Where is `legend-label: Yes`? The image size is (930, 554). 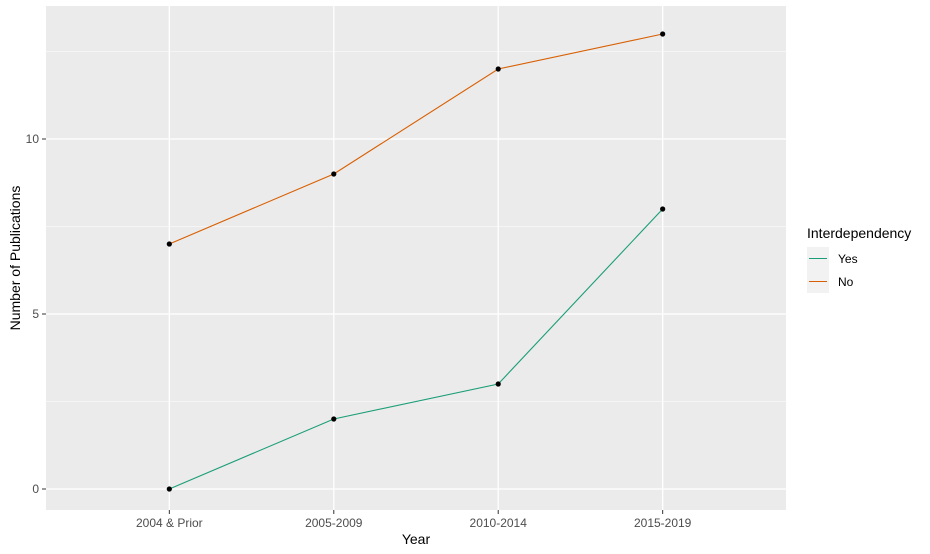
legend-label: Yes is located at coordinates (848, 259).